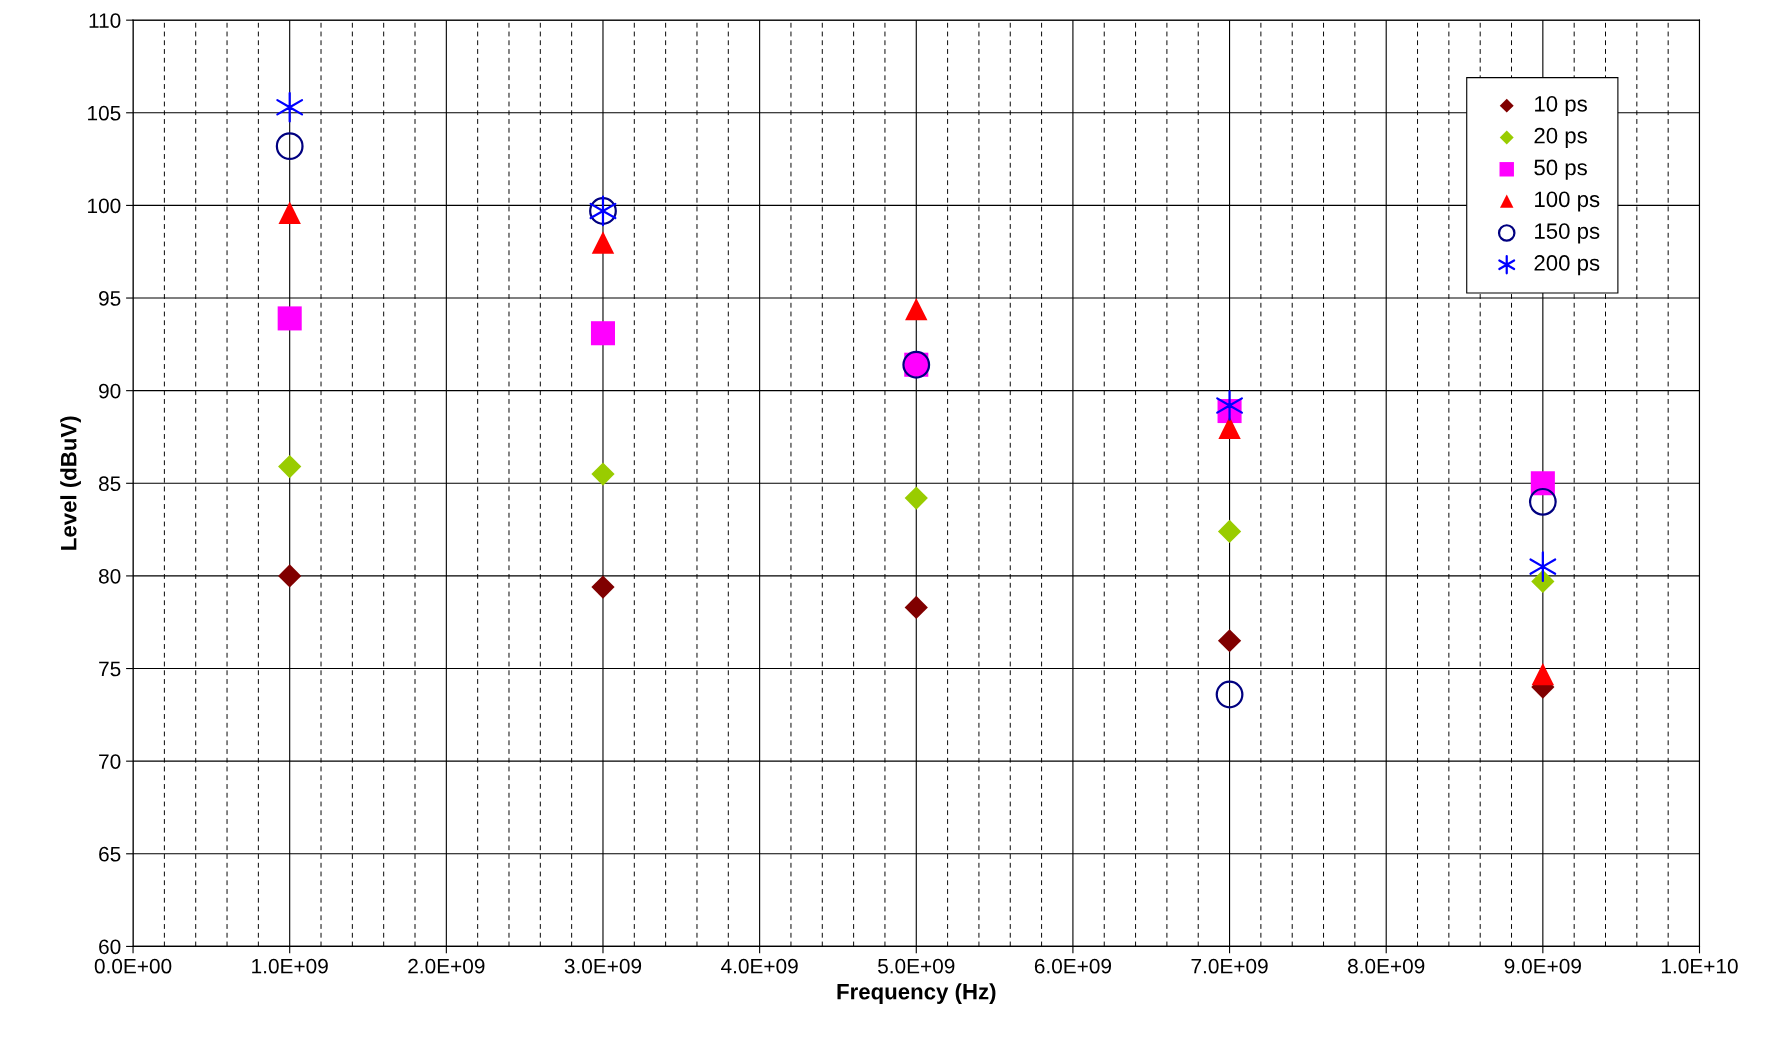  What do you see at coordinates (109, 484) in the screenshot?
I see `y-tick-label: 85` at bounding box center [109, 484].